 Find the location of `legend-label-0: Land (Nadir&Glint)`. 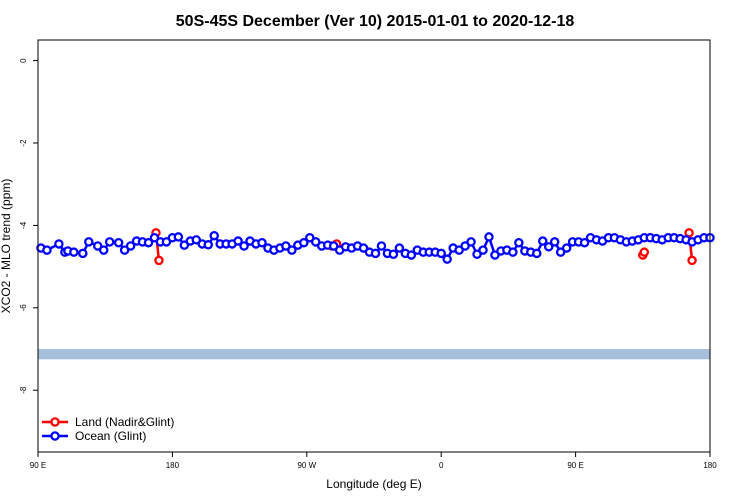

legend-label-0: Land (Nadir&Glint) is located at coordinates (124, 422).